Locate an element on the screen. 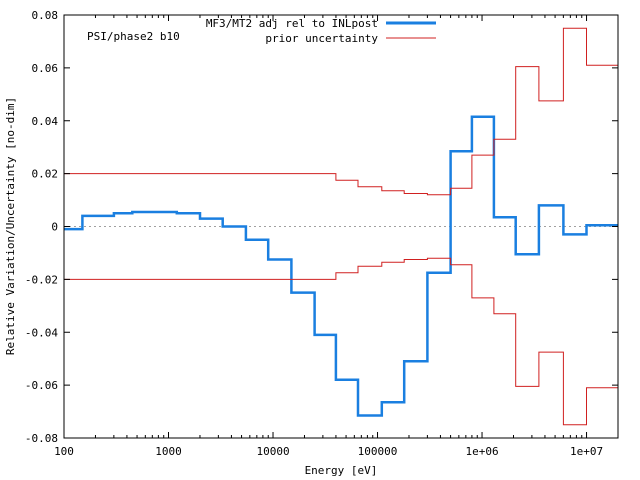 This screenshot has height=480, width=640. y-tick-label: 0.08 is located at coordinates (45, 15).